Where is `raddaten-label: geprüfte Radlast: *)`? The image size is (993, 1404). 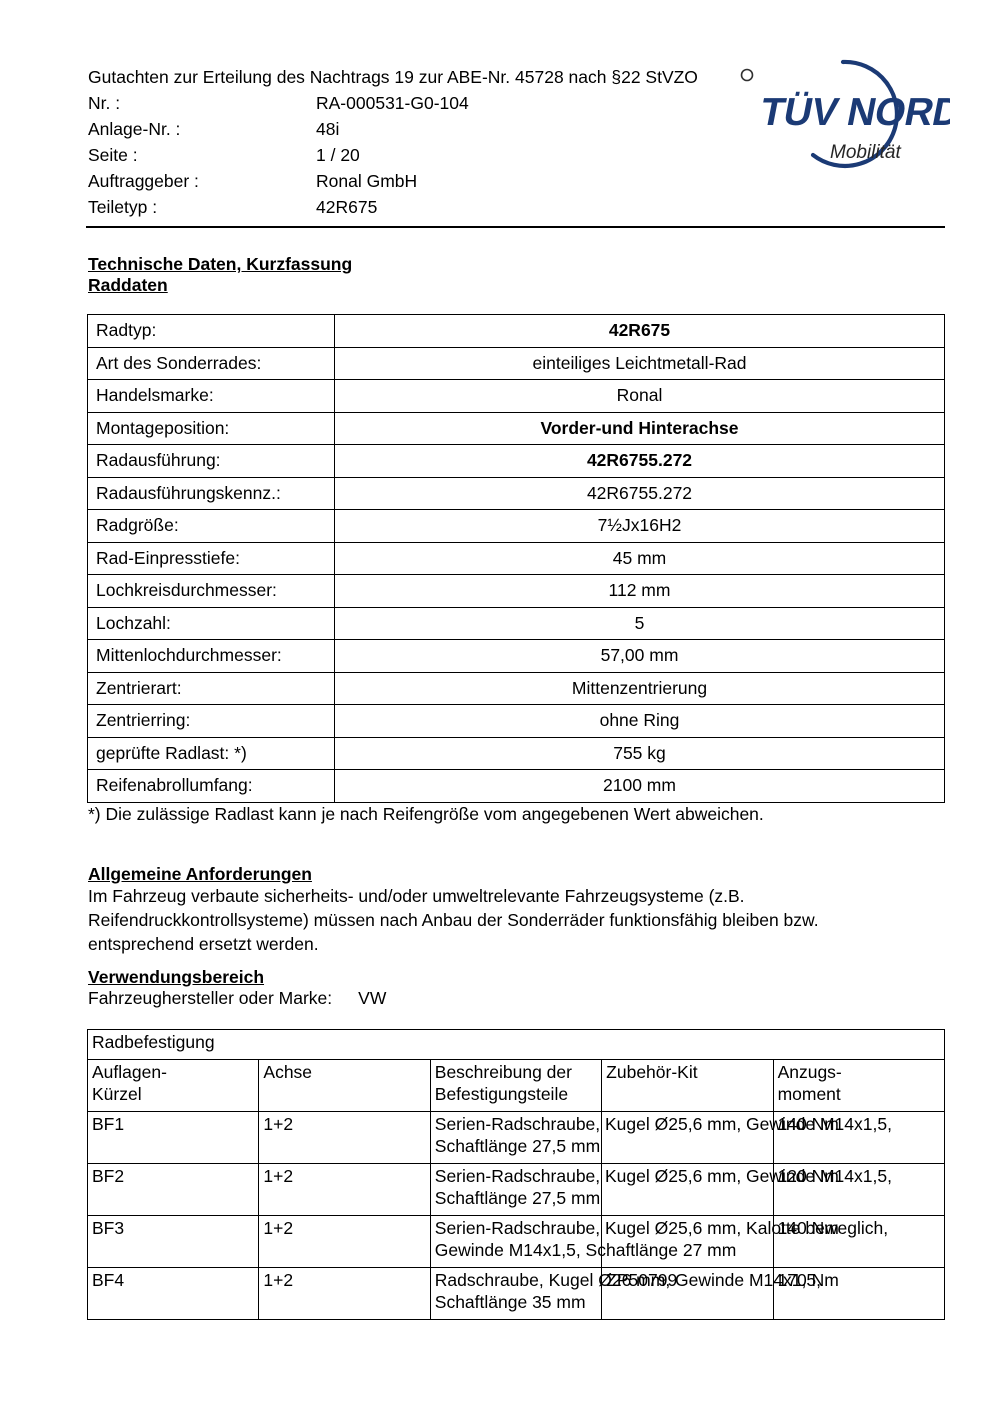 raddaten-label: geprüfte Radlast: *) is located at coordinates (211, 753).